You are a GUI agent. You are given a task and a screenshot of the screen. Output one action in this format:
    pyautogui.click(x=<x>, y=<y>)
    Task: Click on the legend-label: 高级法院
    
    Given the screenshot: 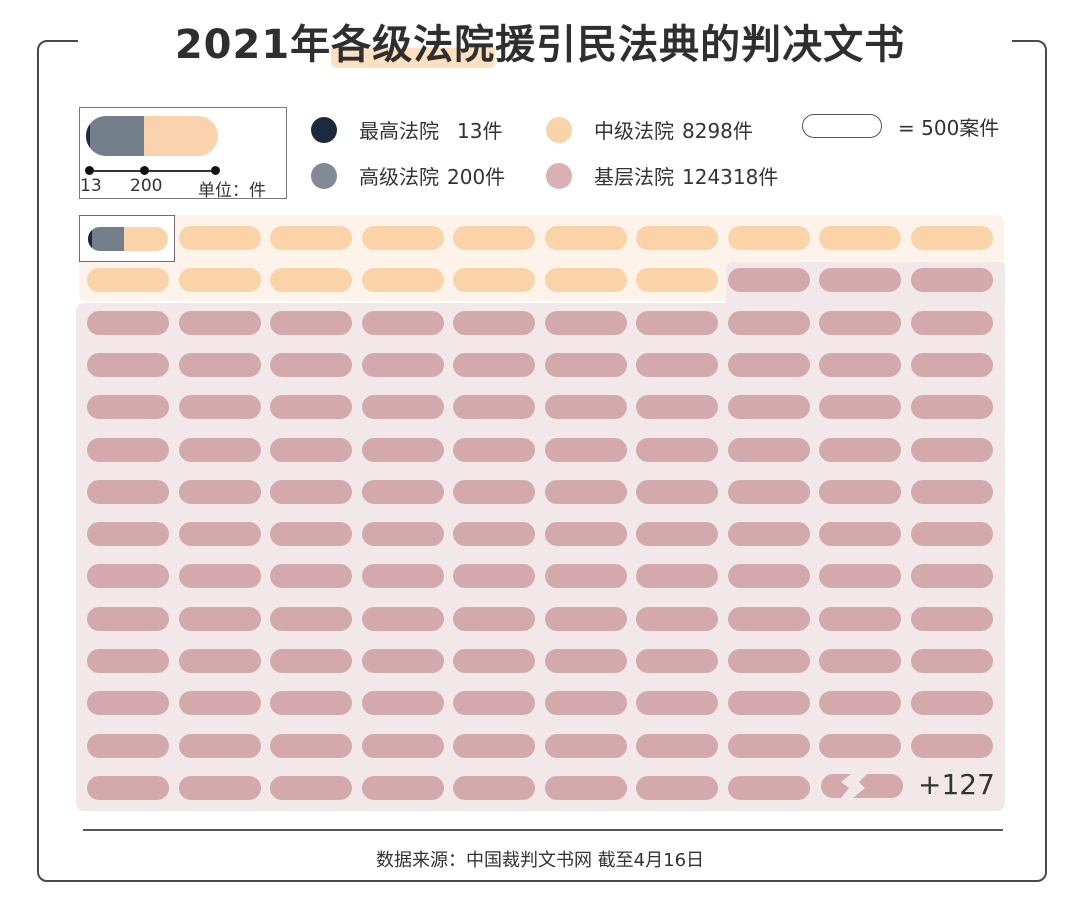 What is the action you would take?
    pyautogui.click(x=399, y=177)
    